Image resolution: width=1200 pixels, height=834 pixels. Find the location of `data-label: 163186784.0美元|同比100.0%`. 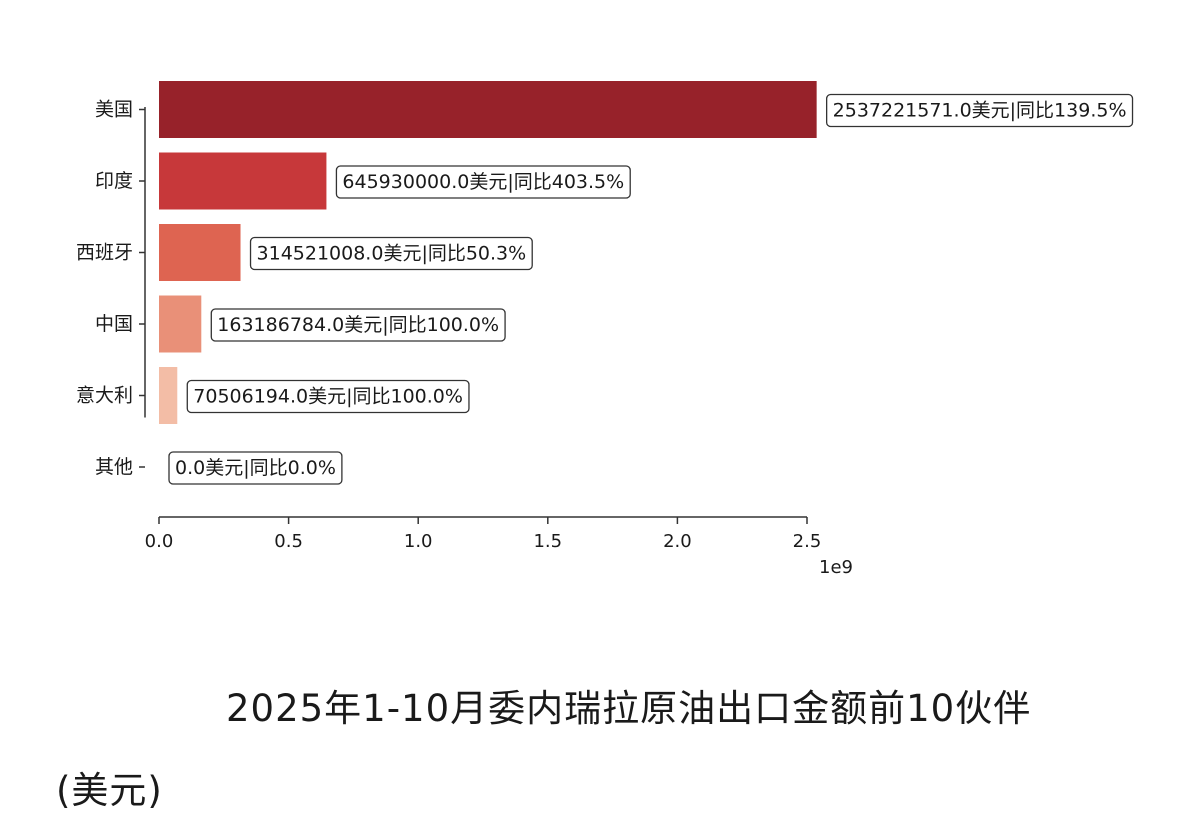

data-label: 163186784.0美元|同比100.0% is located at coordinates (358, 325).